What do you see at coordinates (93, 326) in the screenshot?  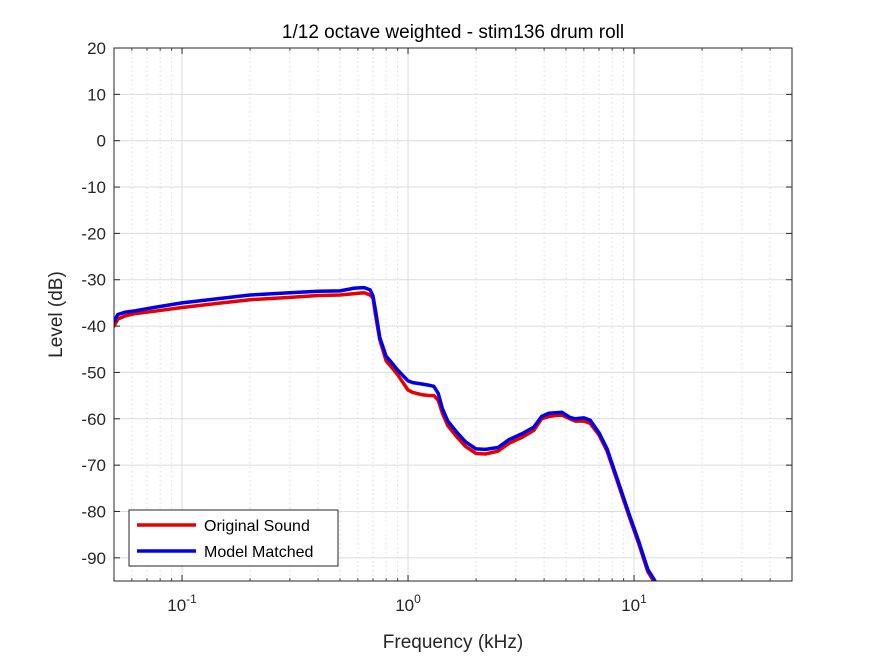 I see `y-tick-label: -40` at bounding box center [93, 326].